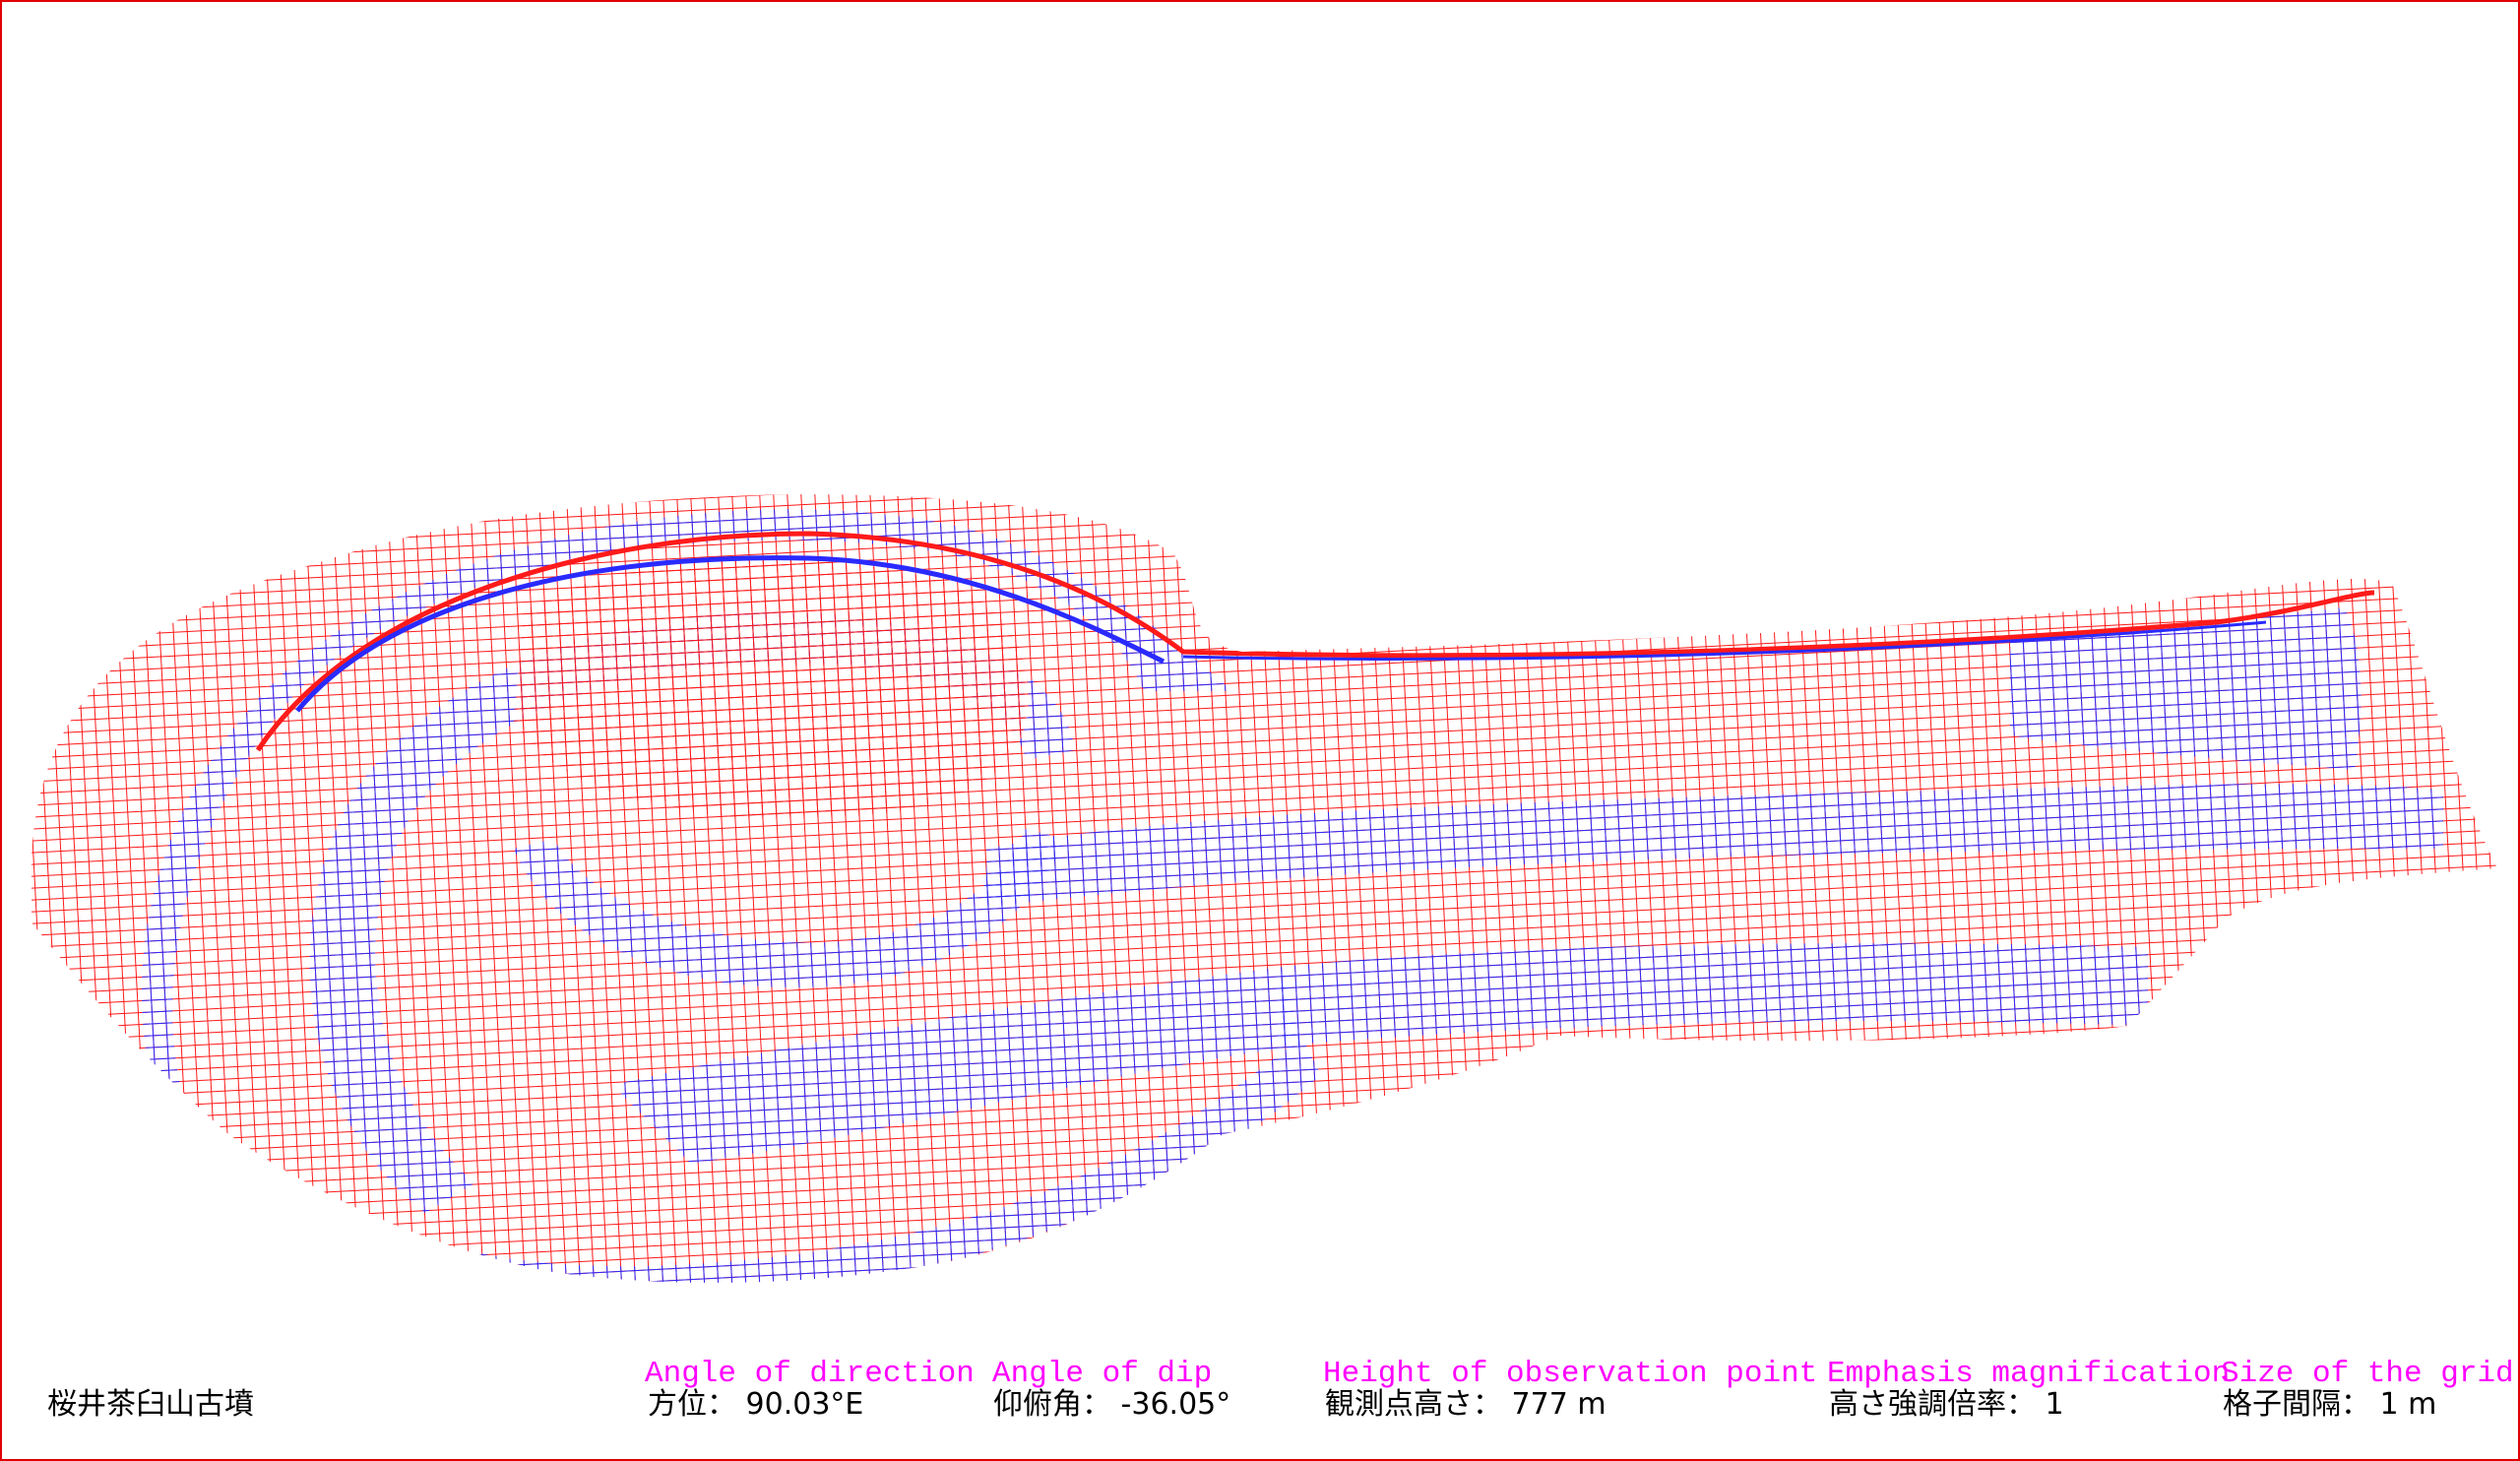  I want to click on grid-size-label: Size of the grid, so click(2367, 1374).